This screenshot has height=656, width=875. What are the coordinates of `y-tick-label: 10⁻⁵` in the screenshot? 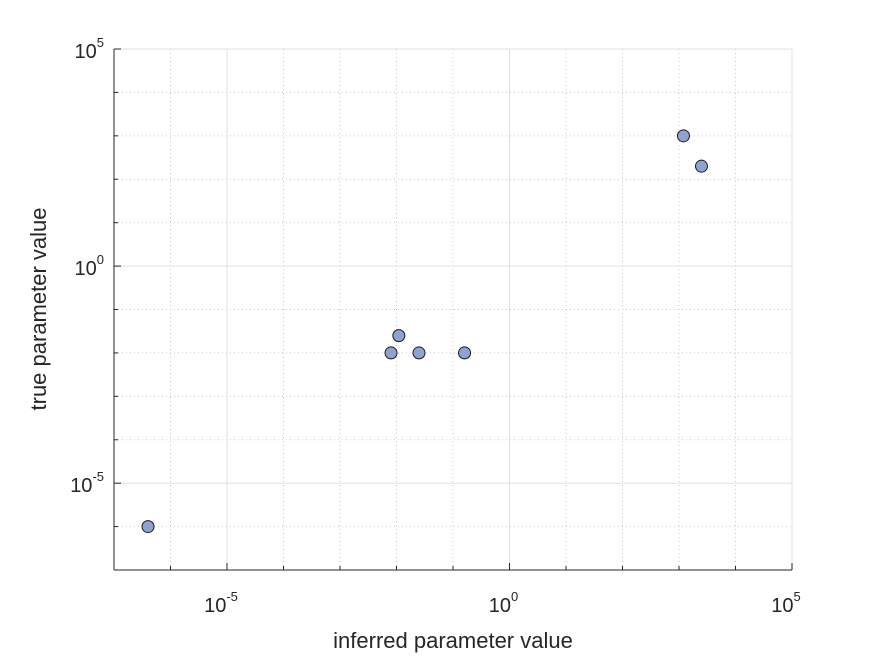 It's located at (87, 483).